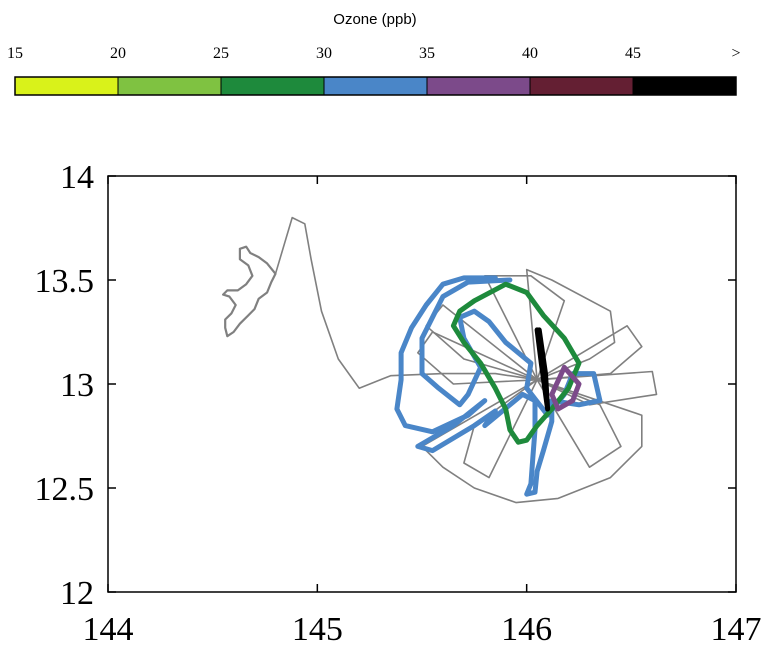  Describe the element at coordinates (427, 53) in the screenshot. I see `colorbar-tick-label: 35` at that location.